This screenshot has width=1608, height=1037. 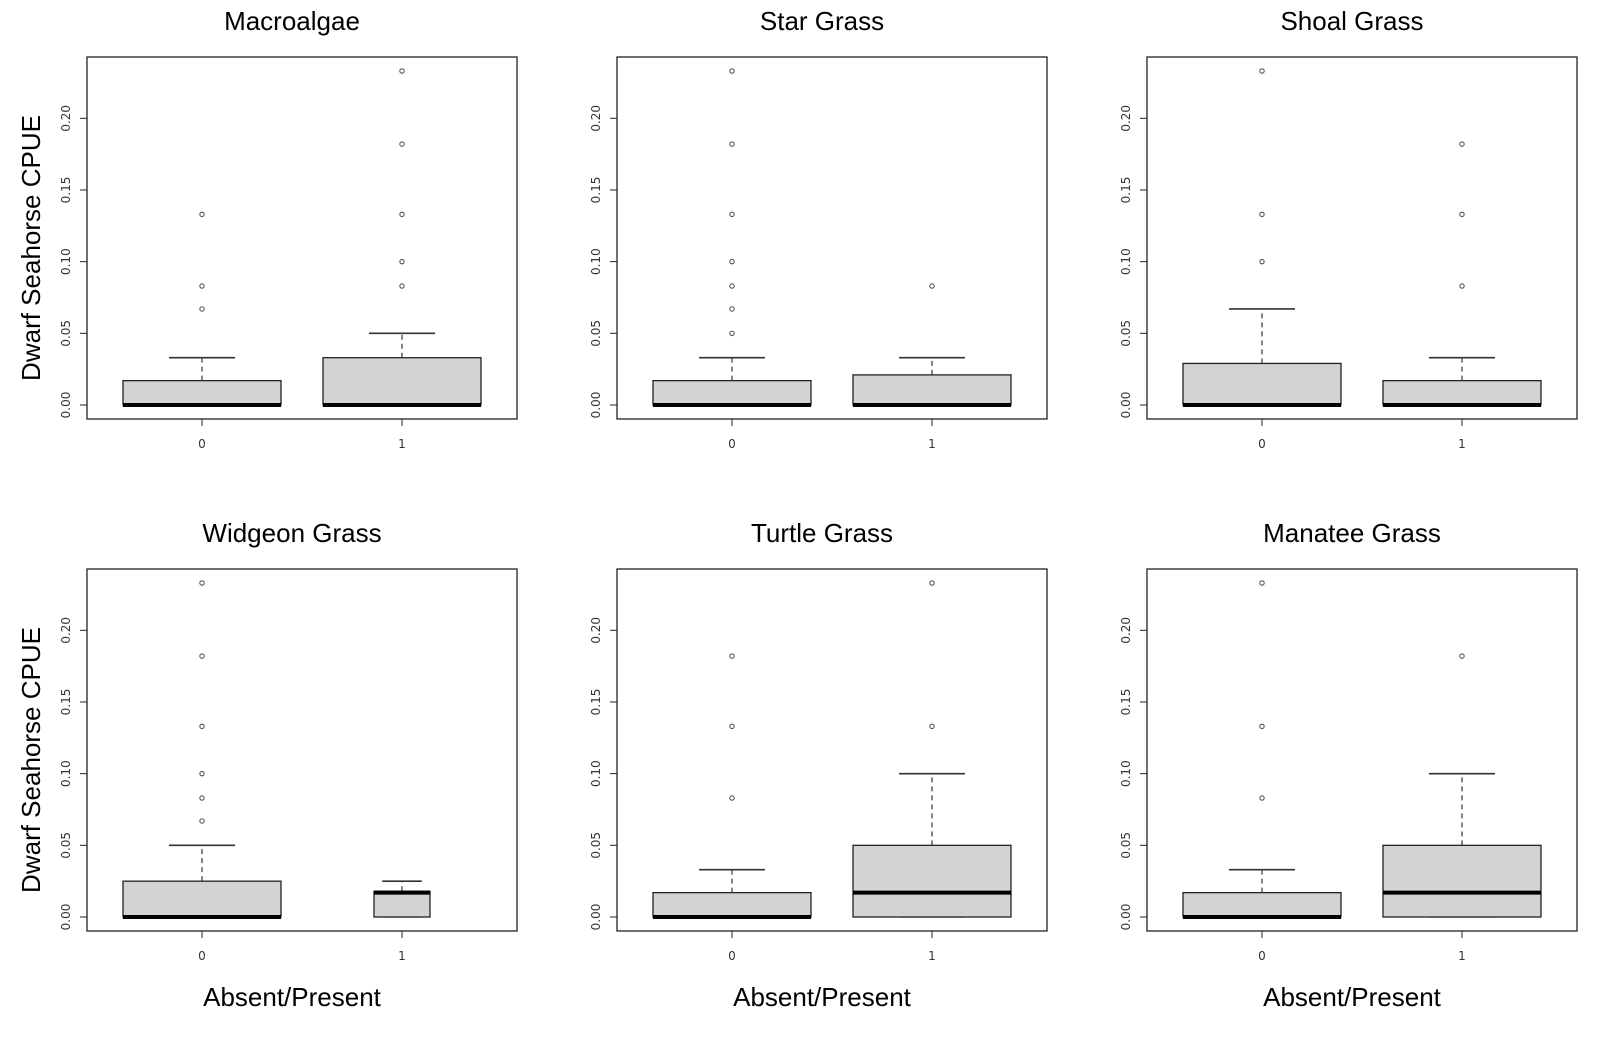 I want to click on panel-3: Shoal Grass 0.00 0.05 0.10 0.15 0.20 0 1, so click(x=1348, y=228).